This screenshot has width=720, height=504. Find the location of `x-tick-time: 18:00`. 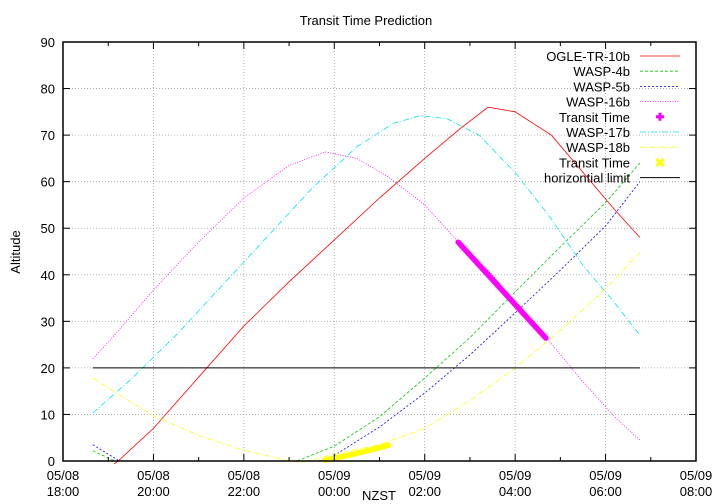

x-tick-time: 18:00 is located at coordinates (63, 491).